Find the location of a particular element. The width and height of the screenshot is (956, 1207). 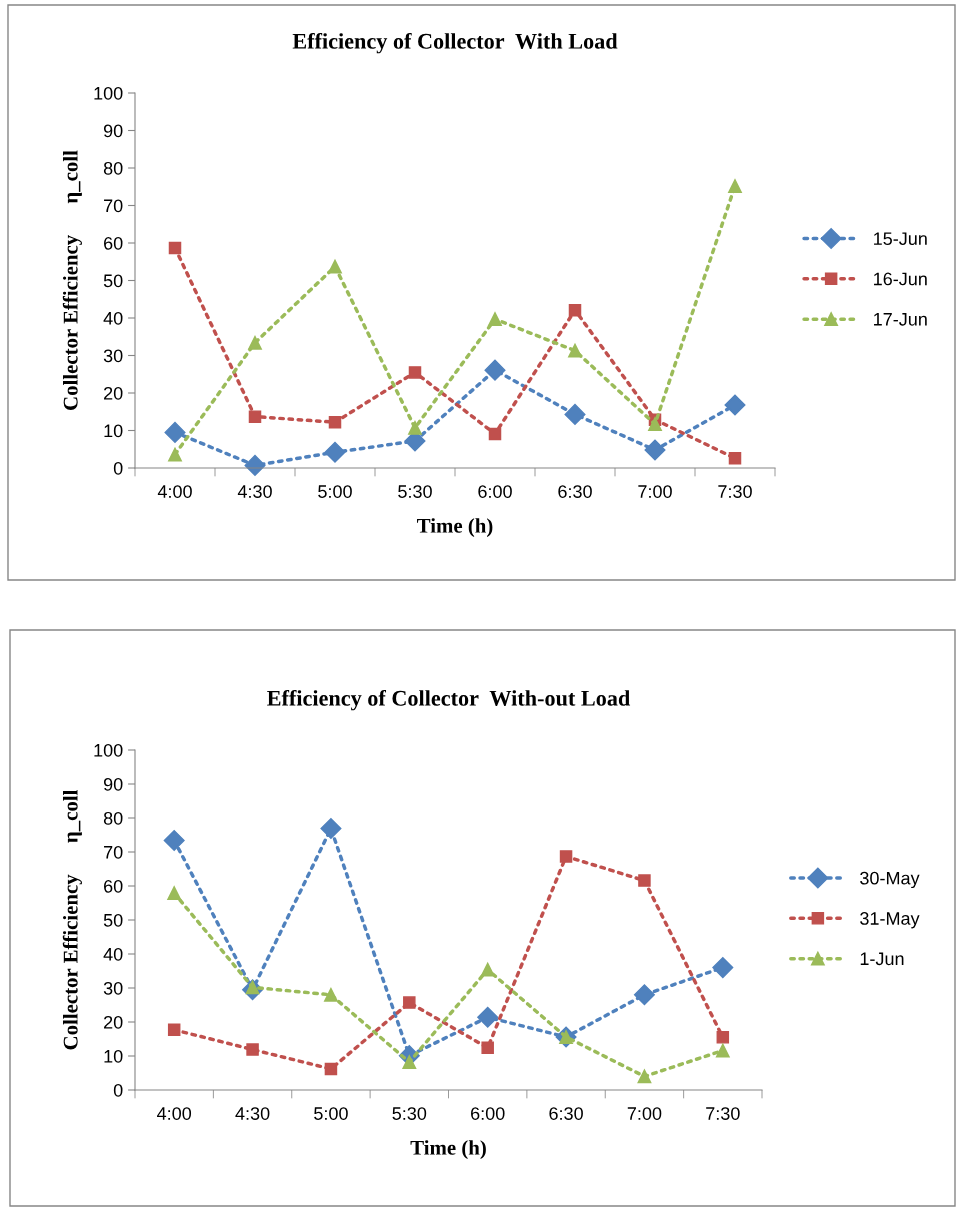

chart-title: Efficiency of Collector With Load is located at coordinates (455, 43).